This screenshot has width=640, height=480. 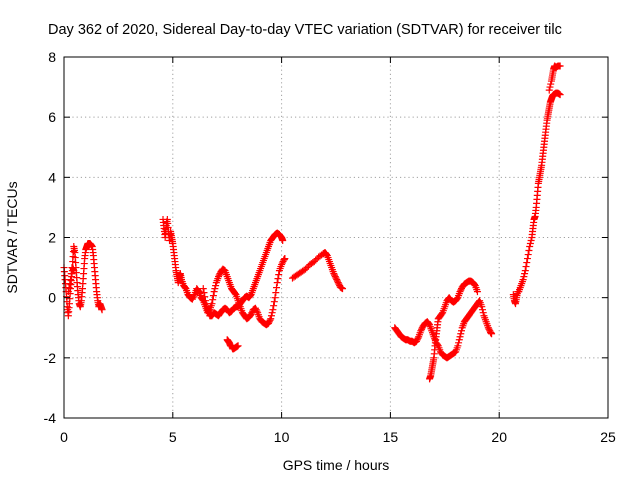 I want to click on x-tick-label: 15, so click(x=391, y=437).